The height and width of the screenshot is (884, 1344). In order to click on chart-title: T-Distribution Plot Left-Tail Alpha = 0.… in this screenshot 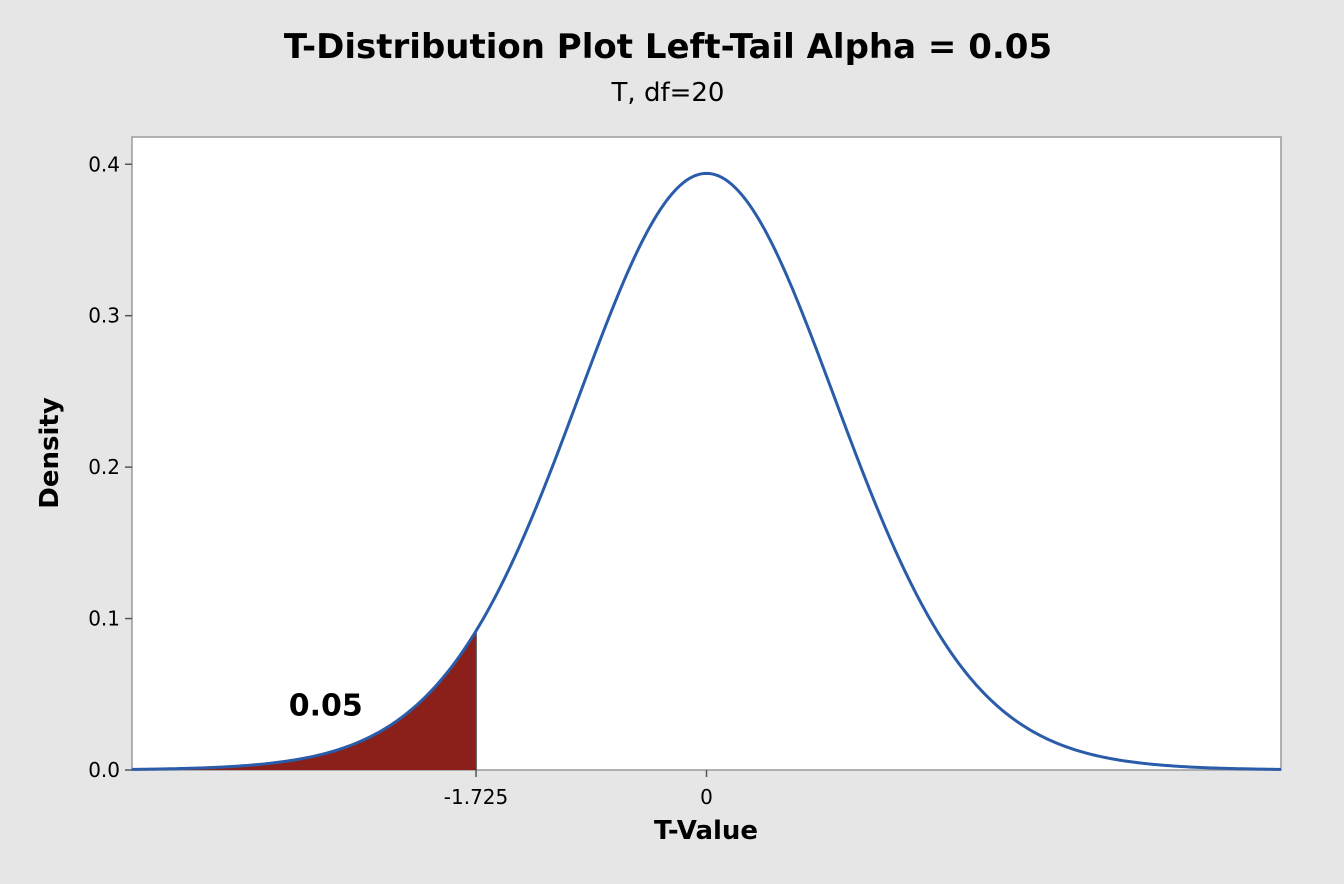, I will do `click(668, 47)`.